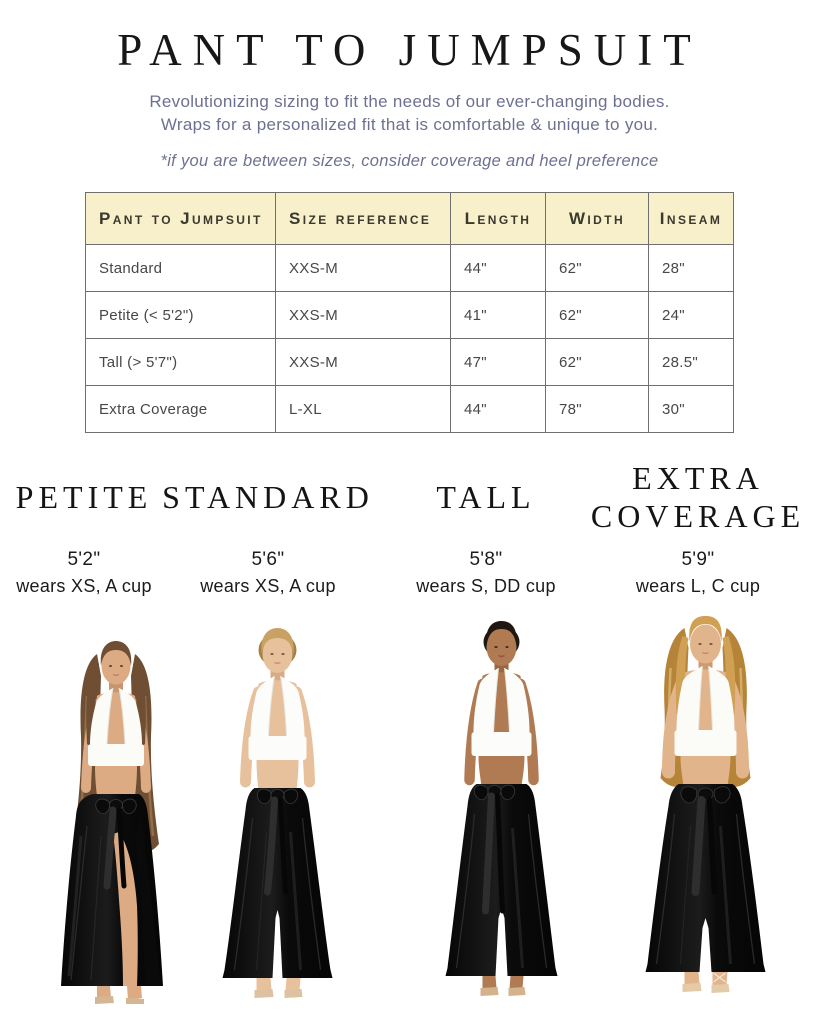  I want to click on cell-inseam: 24", so click(691, 315).